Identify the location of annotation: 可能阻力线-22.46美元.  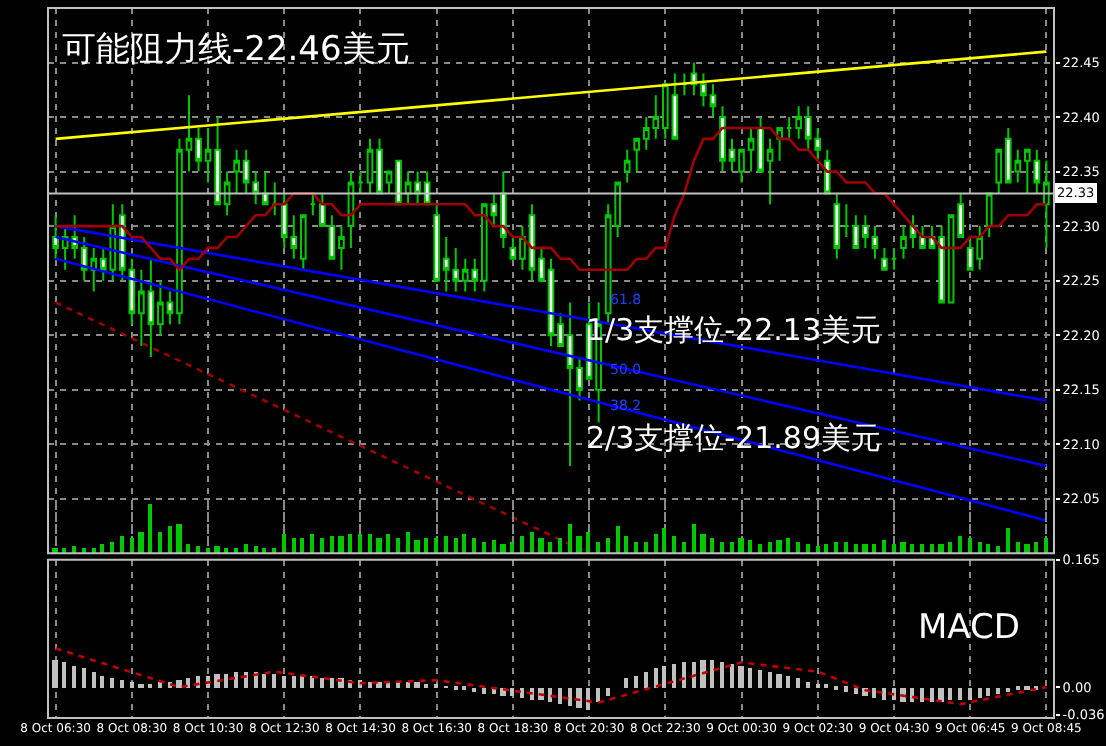
(236, 50).